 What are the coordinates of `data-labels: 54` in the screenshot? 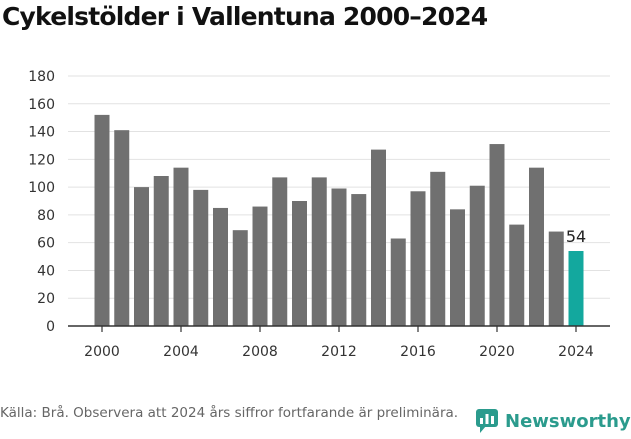 It's located at (576, 236).